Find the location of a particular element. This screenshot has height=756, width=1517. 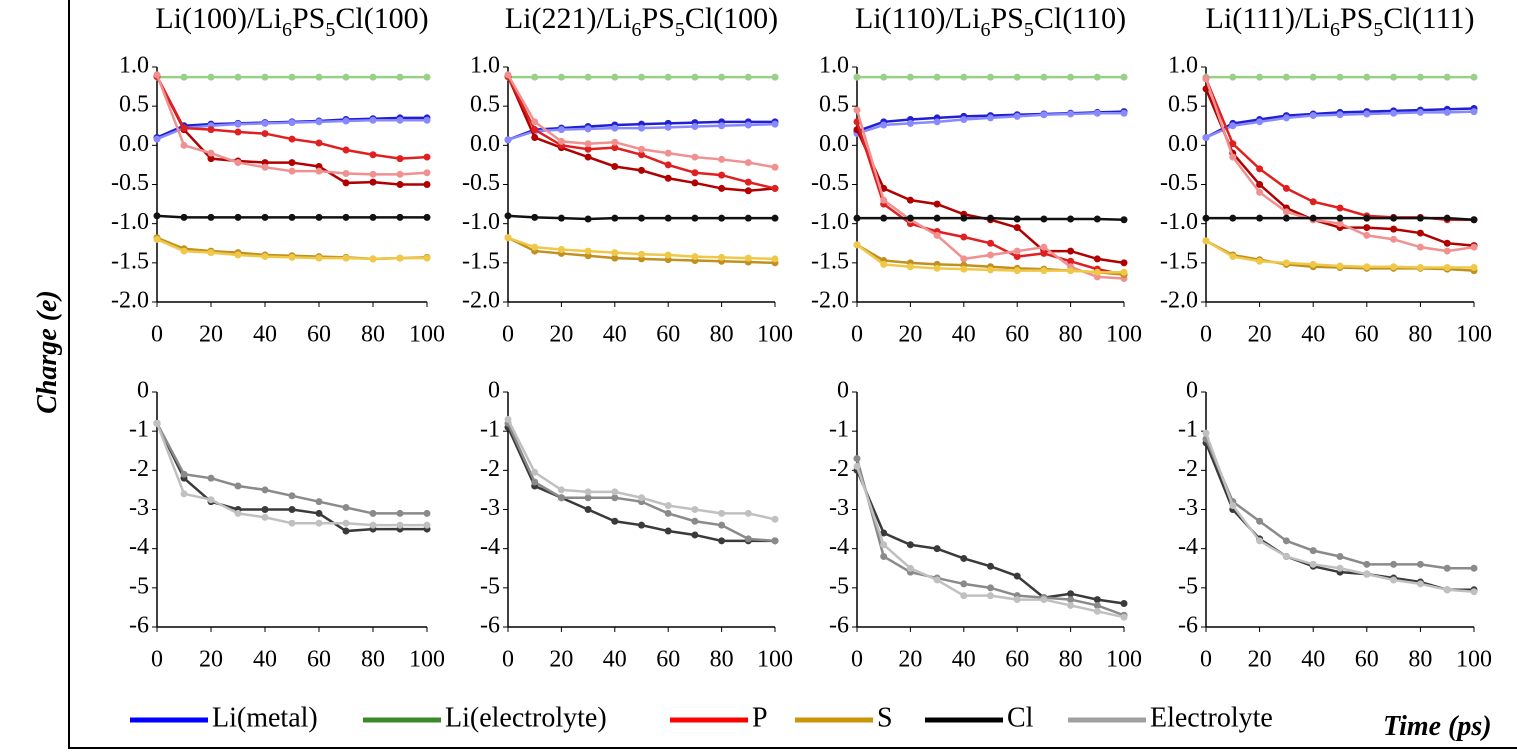

title-part: Cl(111) is located at coordinates (1428, 18).